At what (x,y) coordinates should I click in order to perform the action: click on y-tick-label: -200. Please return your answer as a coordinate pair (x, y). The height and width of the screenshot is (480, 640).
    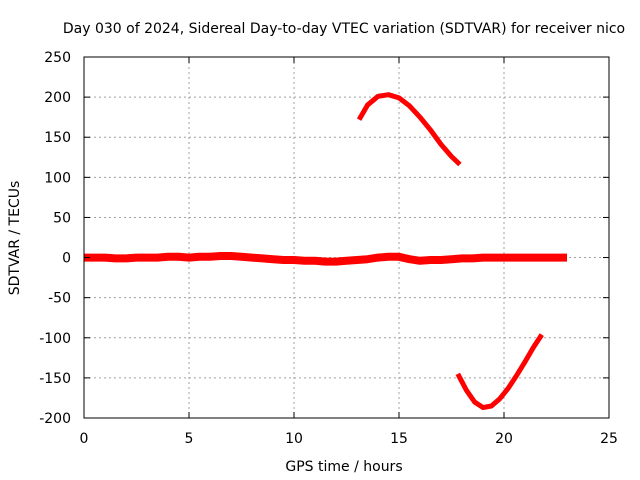
    Looking at the image, I should click on (55, 419).